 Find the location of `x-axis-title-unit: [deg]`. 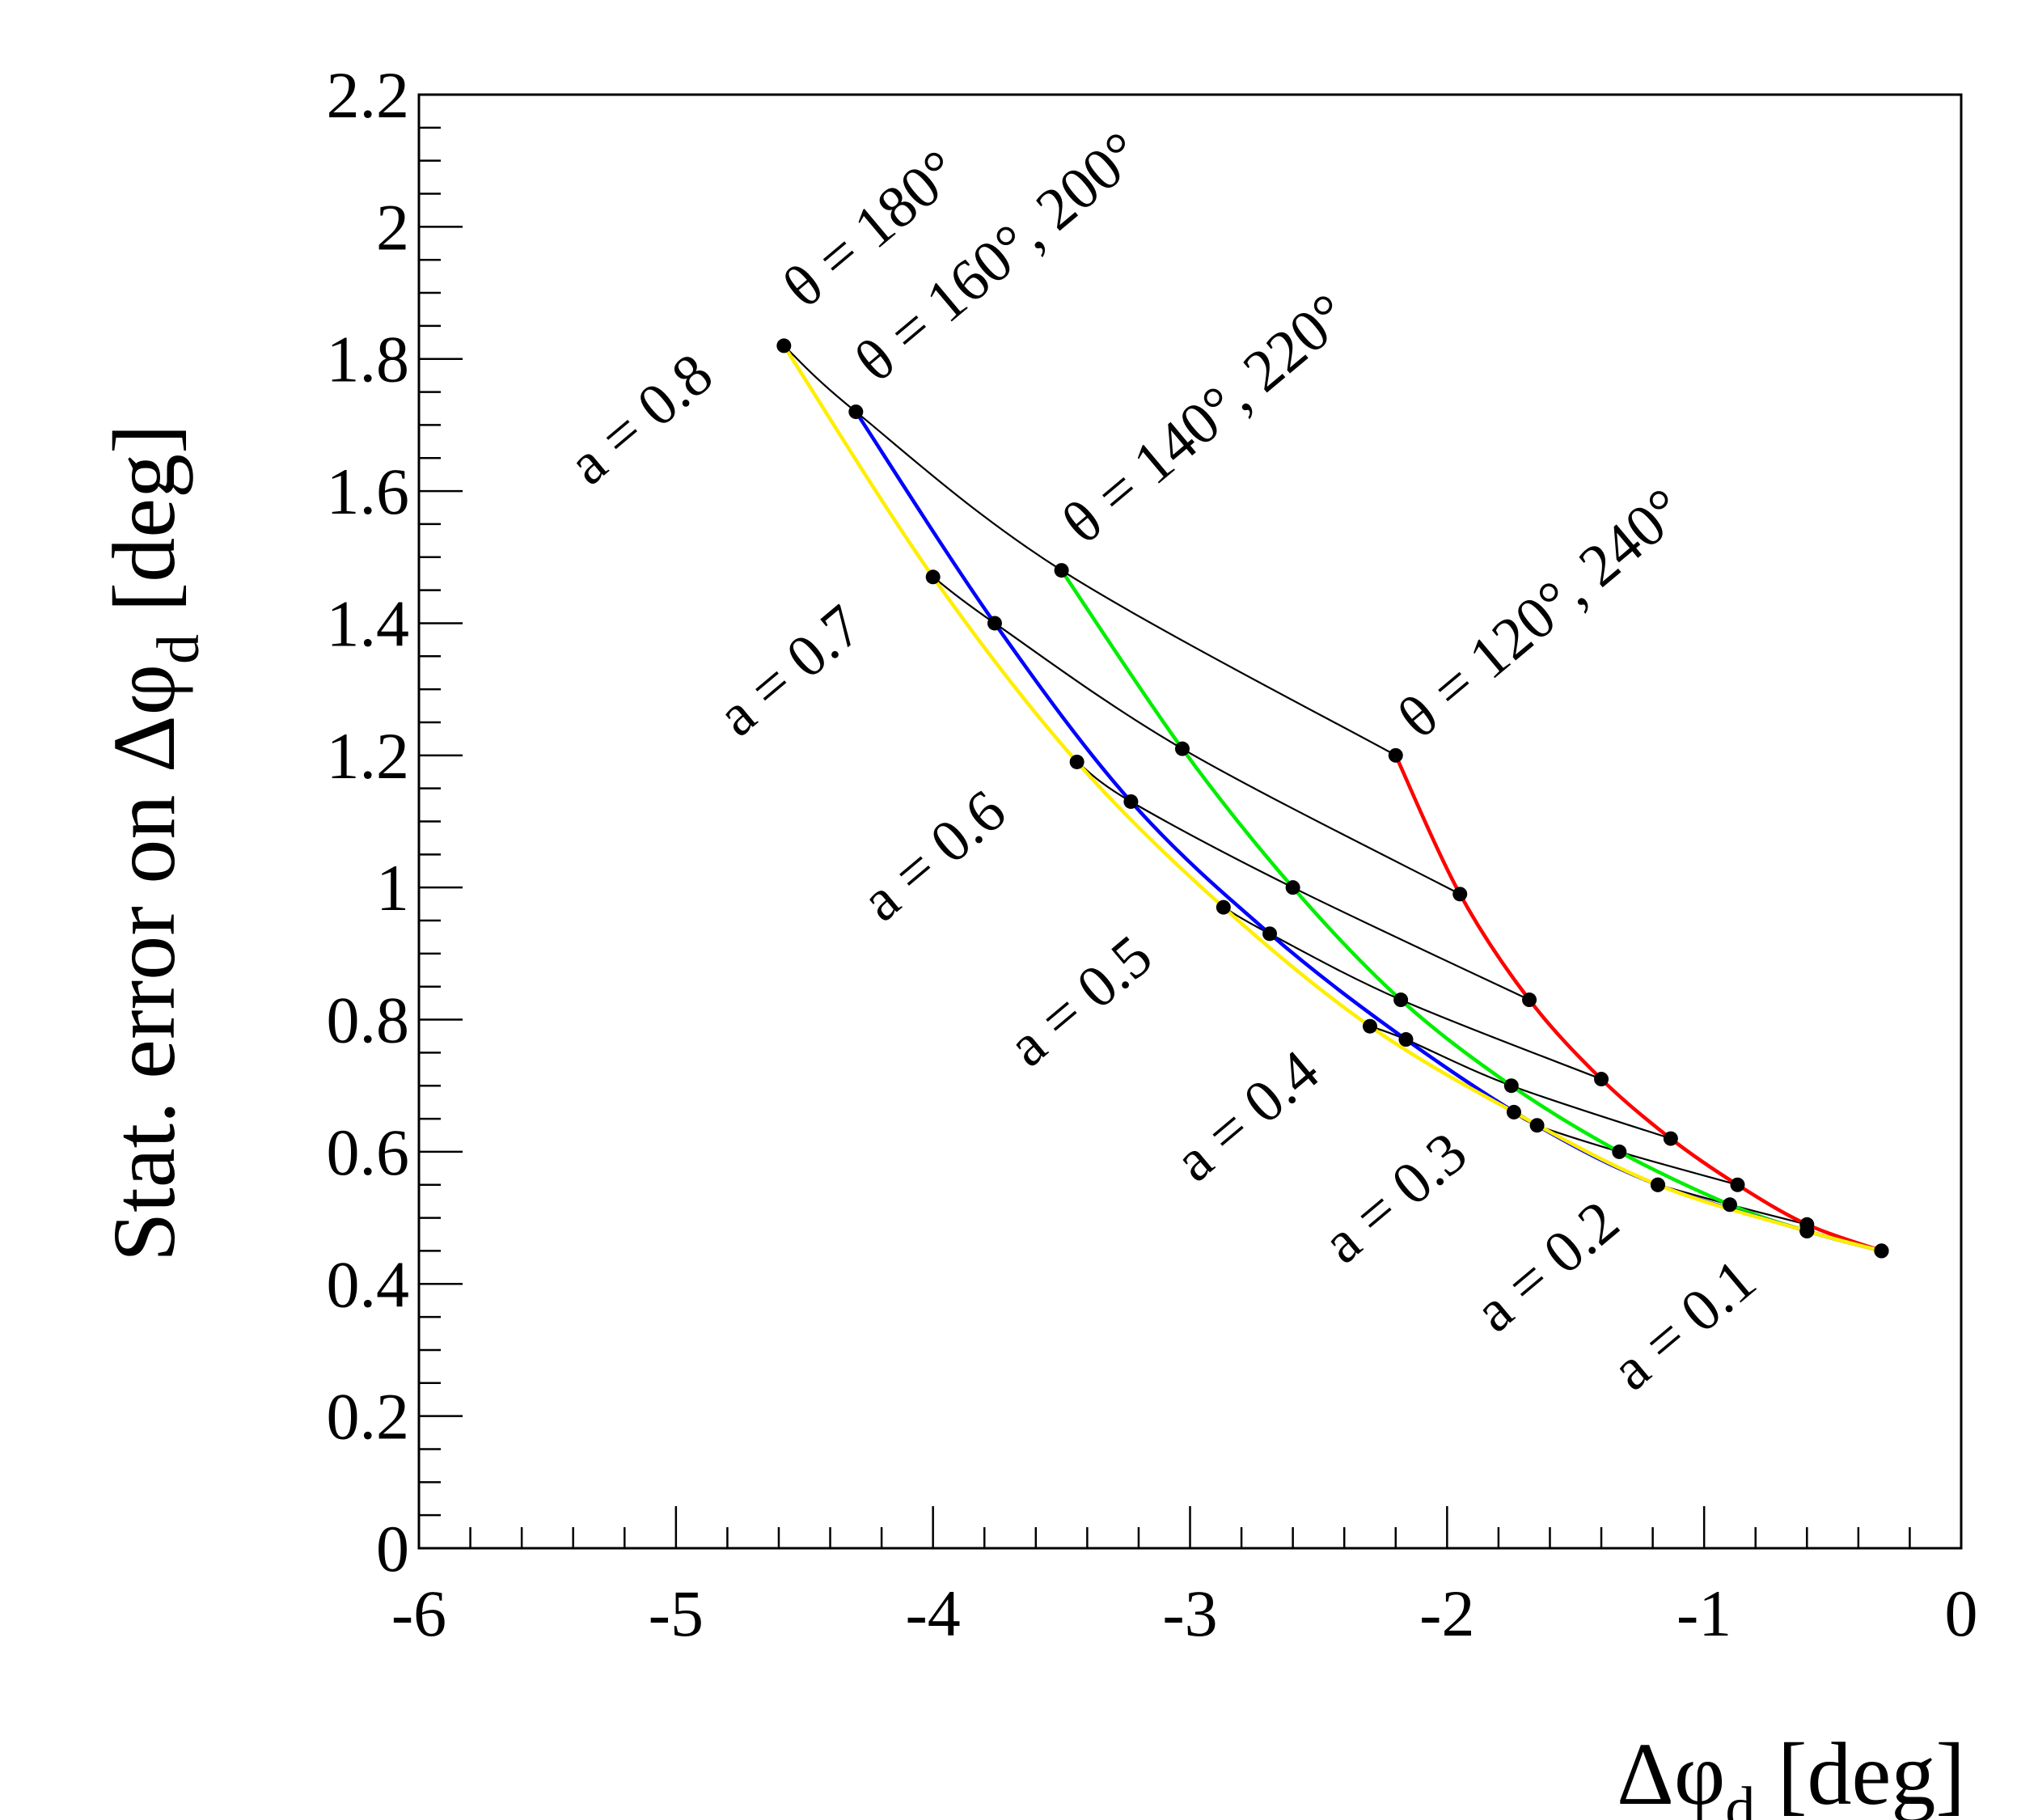

x-axis-title-unit: [deg] is located at coordinates (1860, 1772).